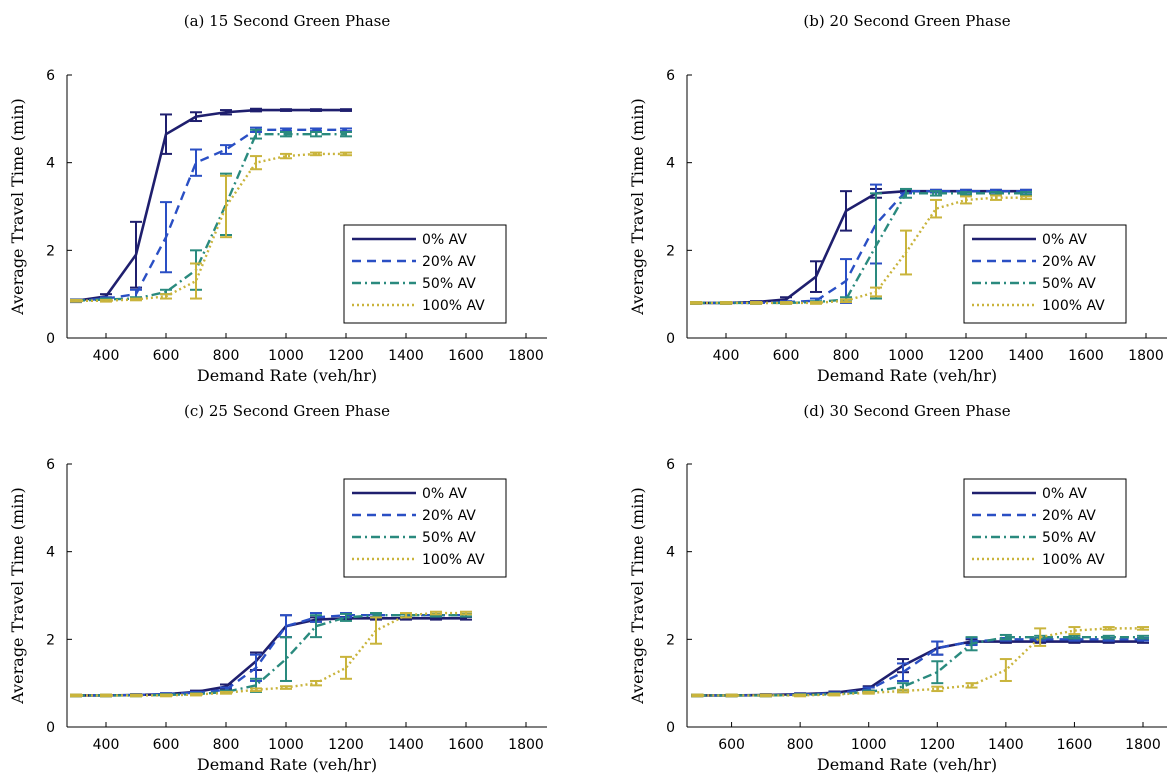  Describe the element at coordinates (907, 375) in the screenshot. I see `x-axis-label: Demand Rate (veh/hr)` at that location.